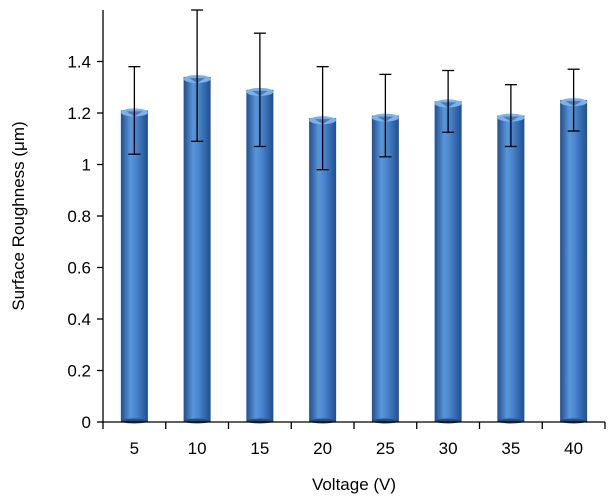  Describe the element at coordinates (79, 371) in the screenshot. I see `y-tick-label: 0.2` at that location.